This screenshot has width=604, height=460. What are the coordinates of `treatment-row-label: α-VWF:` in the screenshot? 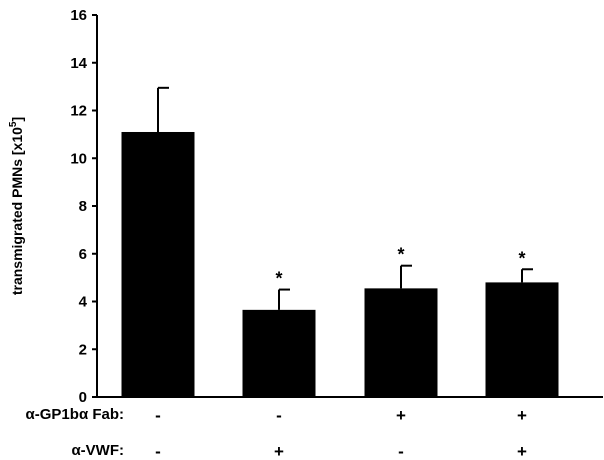 It's located at (97, 450).